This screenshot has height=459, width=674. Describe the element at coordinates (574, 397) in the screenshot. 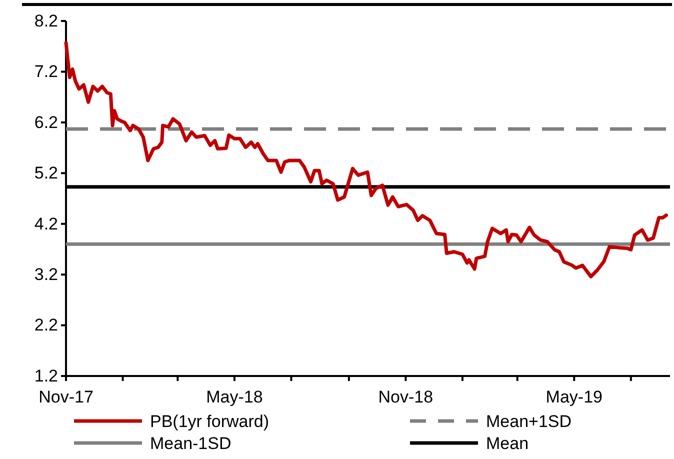

I see `x-tick-label: May-19` at that location.